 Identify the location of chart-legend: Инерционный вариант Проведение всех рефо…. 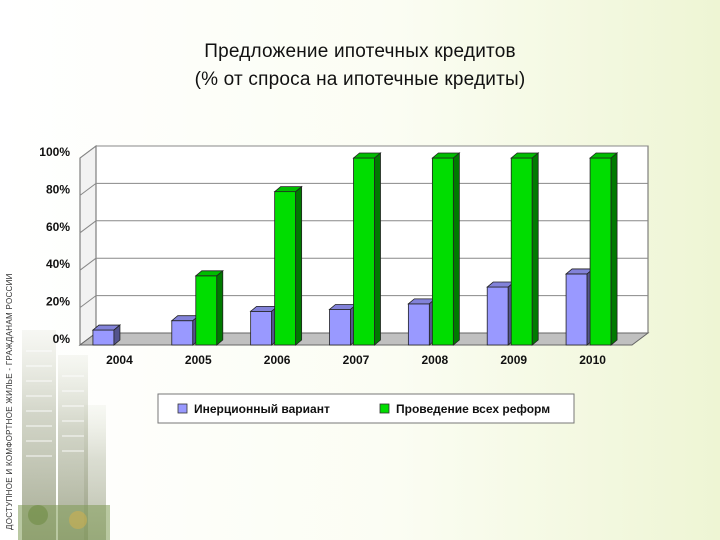
(366, 408).